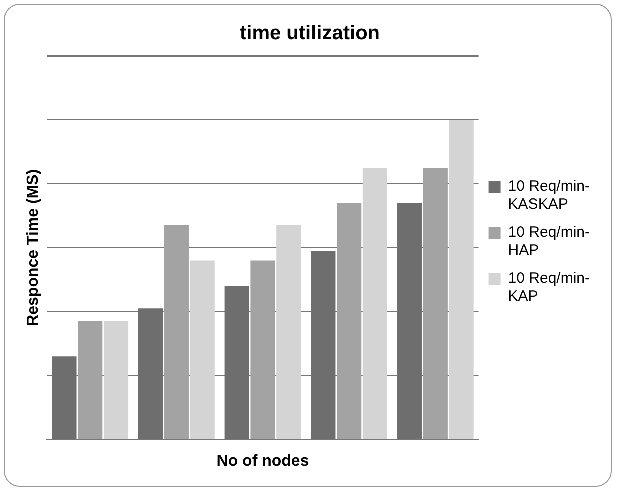  I want to click on legend-label: 10 Req/min-HAP, so click(549, 242).